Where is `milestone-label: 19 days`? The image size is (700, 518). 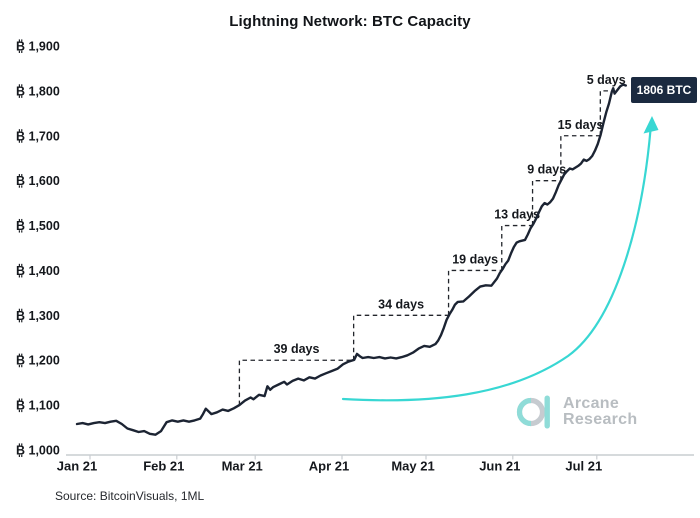
milestone-label: 19 days is located at coordinates (475, 259).